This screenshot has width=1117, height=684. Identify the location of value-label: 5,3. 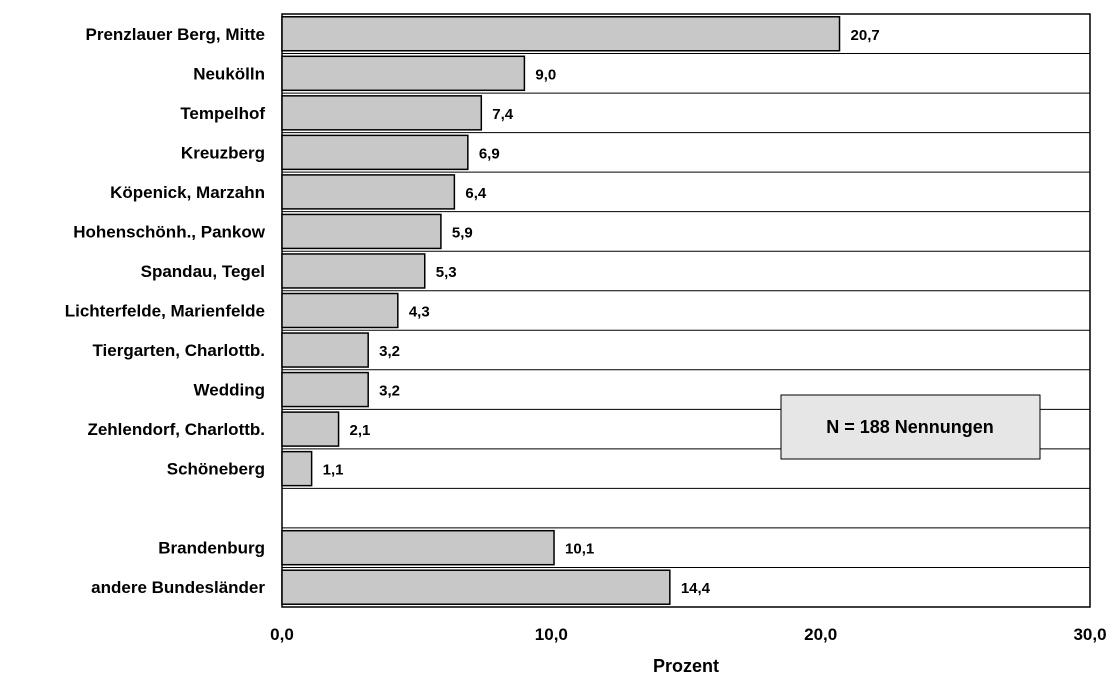
(446, 272).